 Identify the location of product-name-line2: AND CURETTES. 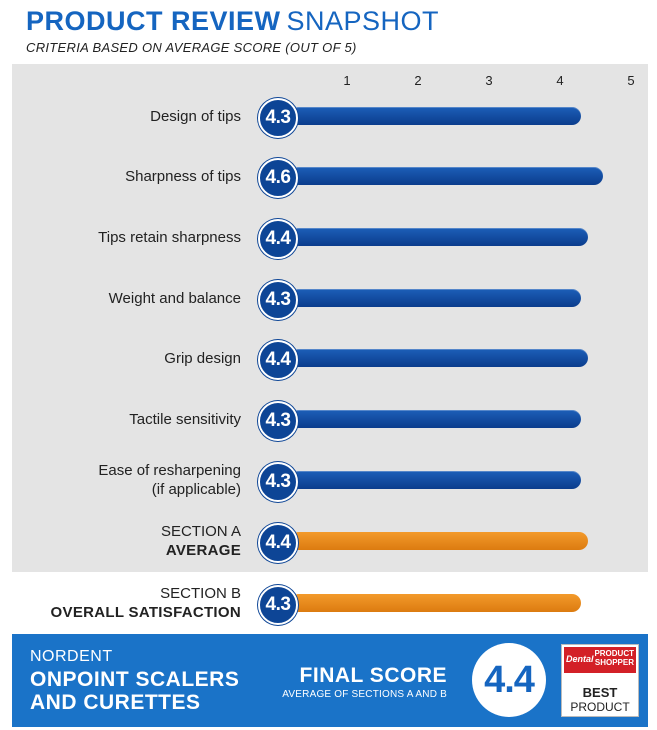
(115, 702).